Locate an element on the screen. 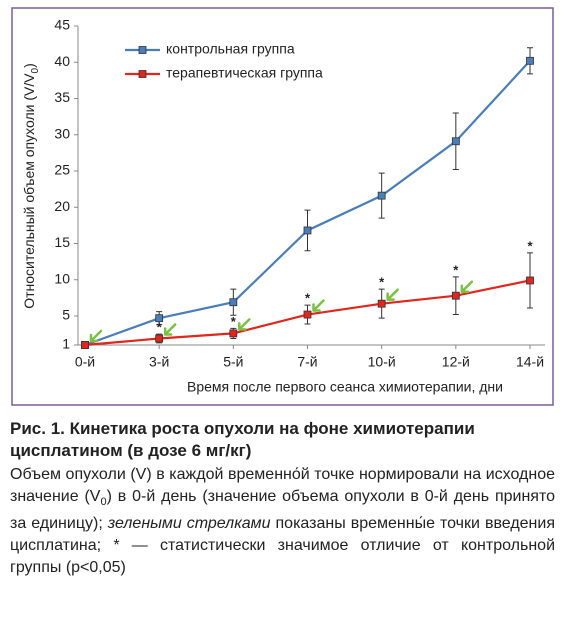 The height and width of the screenshot is (623, 565). y-axis-label-end: ) is located at coordinates (29, 65).